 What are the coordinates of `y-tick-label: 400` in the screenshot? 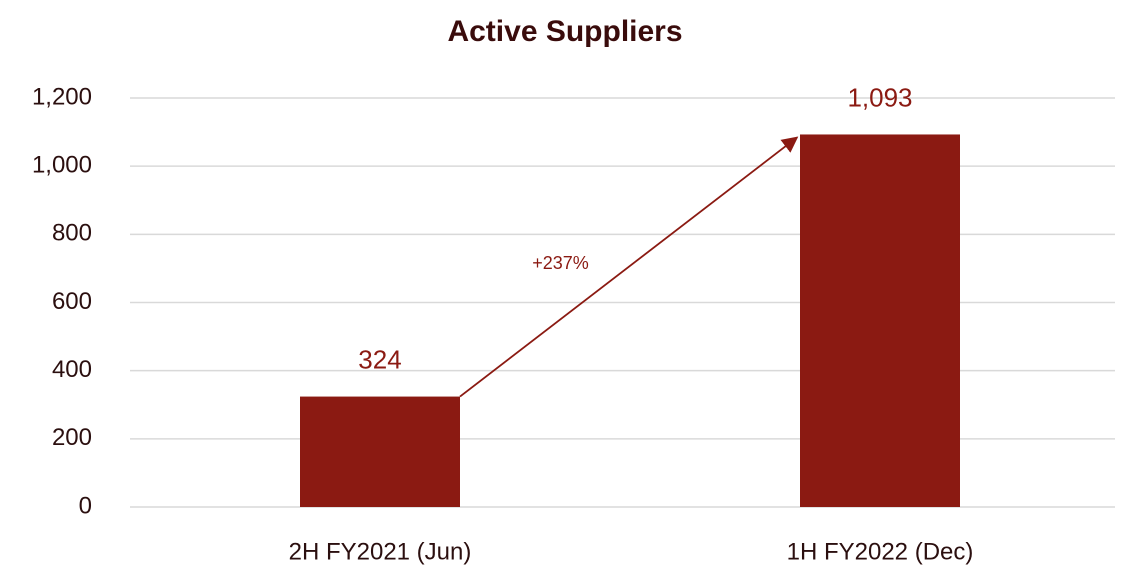 It's located at (72, 369).